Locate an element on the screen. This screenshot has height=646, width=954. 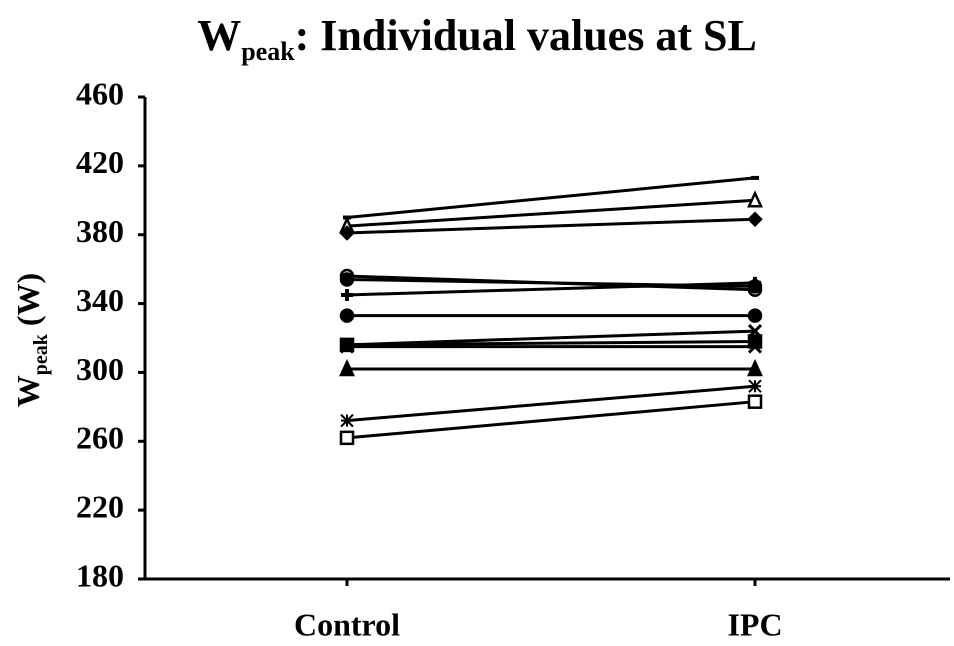
y-label-part: W is located at coordinates (28, 391).